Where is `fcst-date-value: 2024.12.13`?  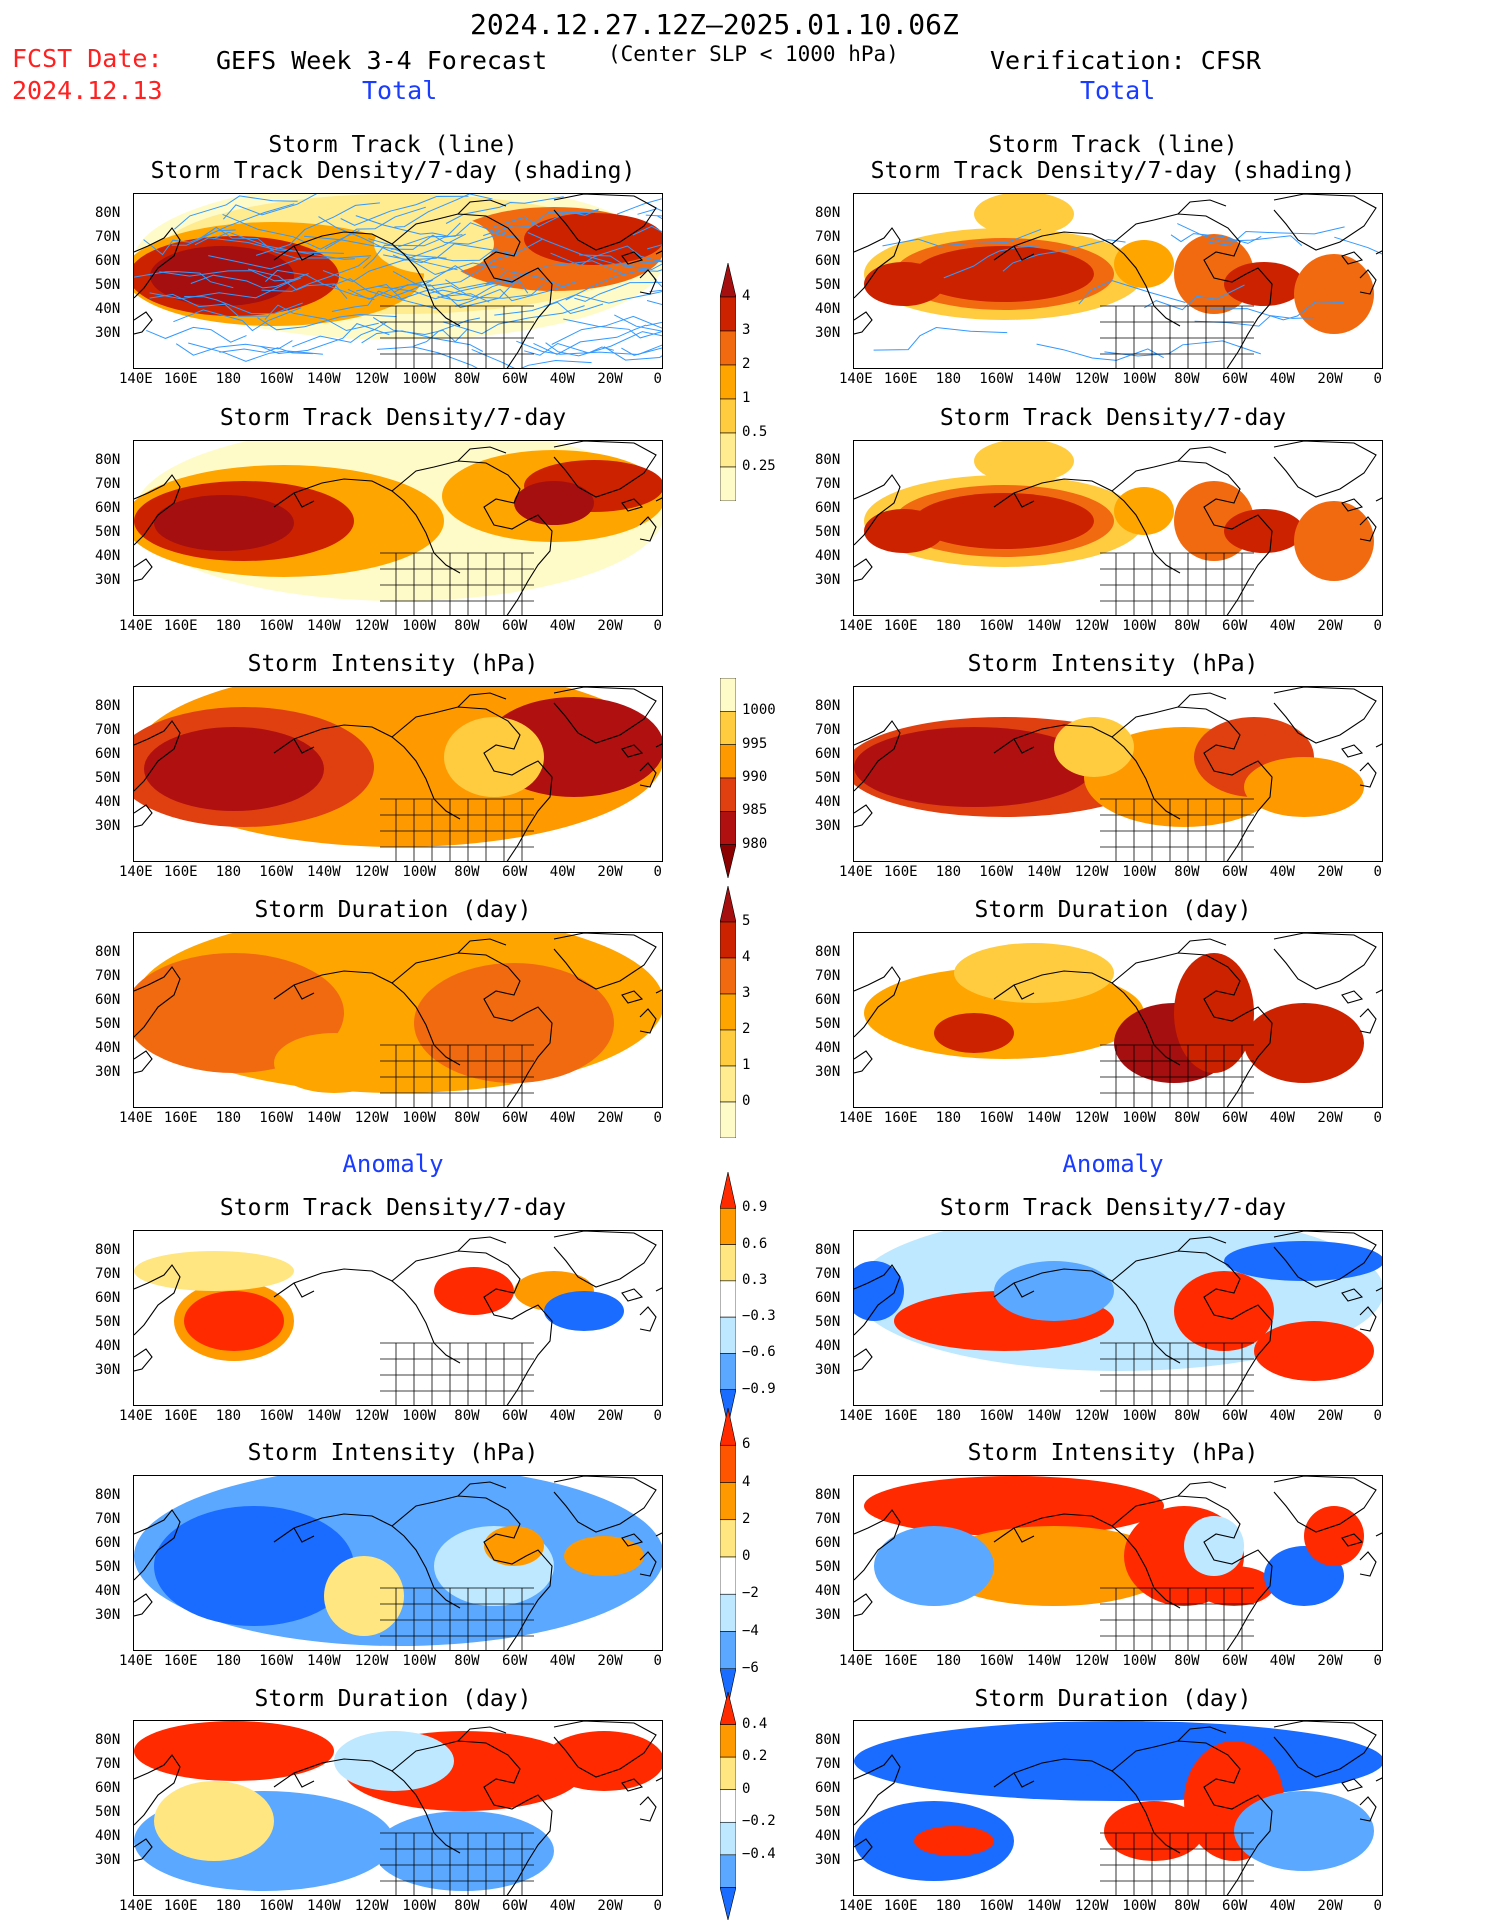
fcst-date-value: 2024.12.13 is located at coordinates (87, 90).